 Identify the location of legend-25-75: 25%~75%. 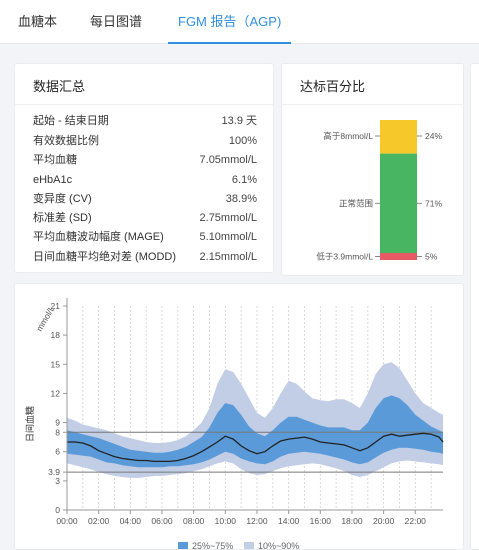
(205, 545).